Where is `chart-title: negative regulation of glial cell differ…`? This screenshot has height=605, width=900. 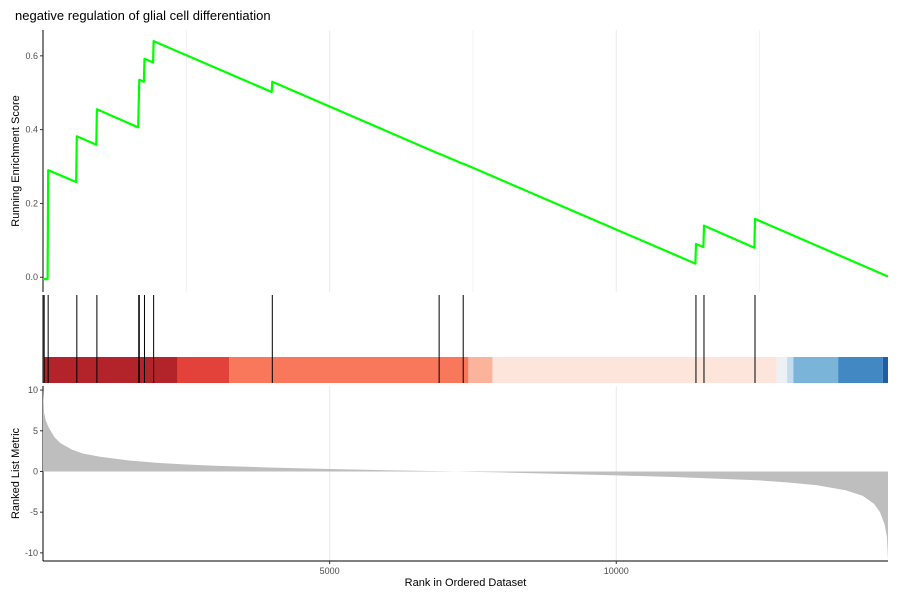 chart-title: negative regulation of glial cell differ… is located at coordinates (143, 15).